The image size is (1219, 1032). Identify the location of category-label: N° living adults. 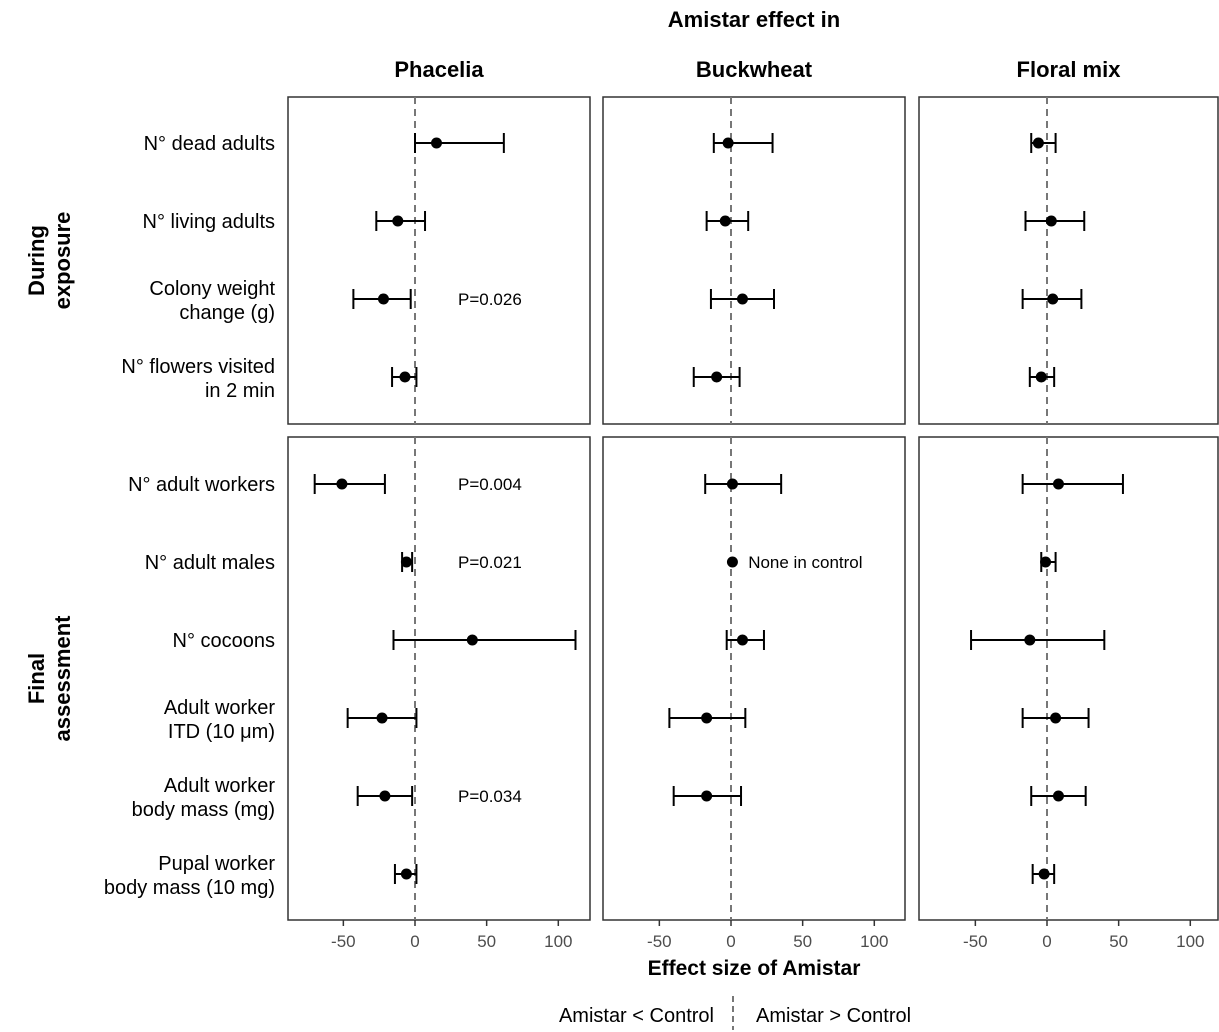
(209, 222).